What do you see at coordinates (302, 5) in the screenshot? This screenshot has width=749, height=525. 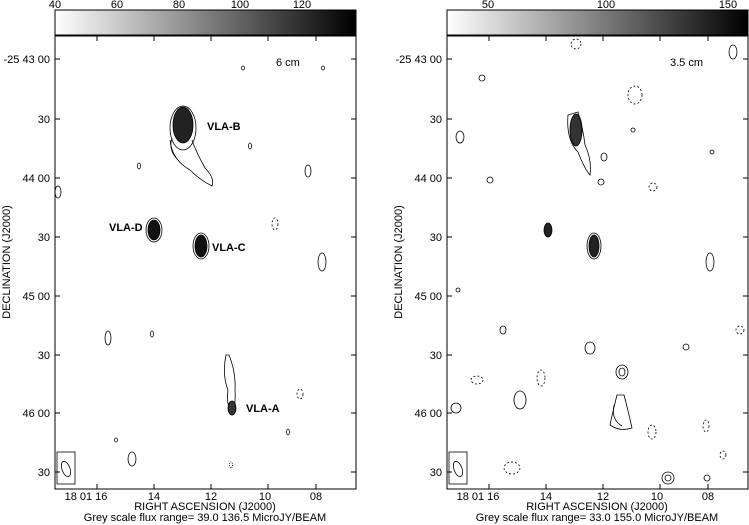 I see `colorbar-tick-label: 120` at bounding box center [302, 5].